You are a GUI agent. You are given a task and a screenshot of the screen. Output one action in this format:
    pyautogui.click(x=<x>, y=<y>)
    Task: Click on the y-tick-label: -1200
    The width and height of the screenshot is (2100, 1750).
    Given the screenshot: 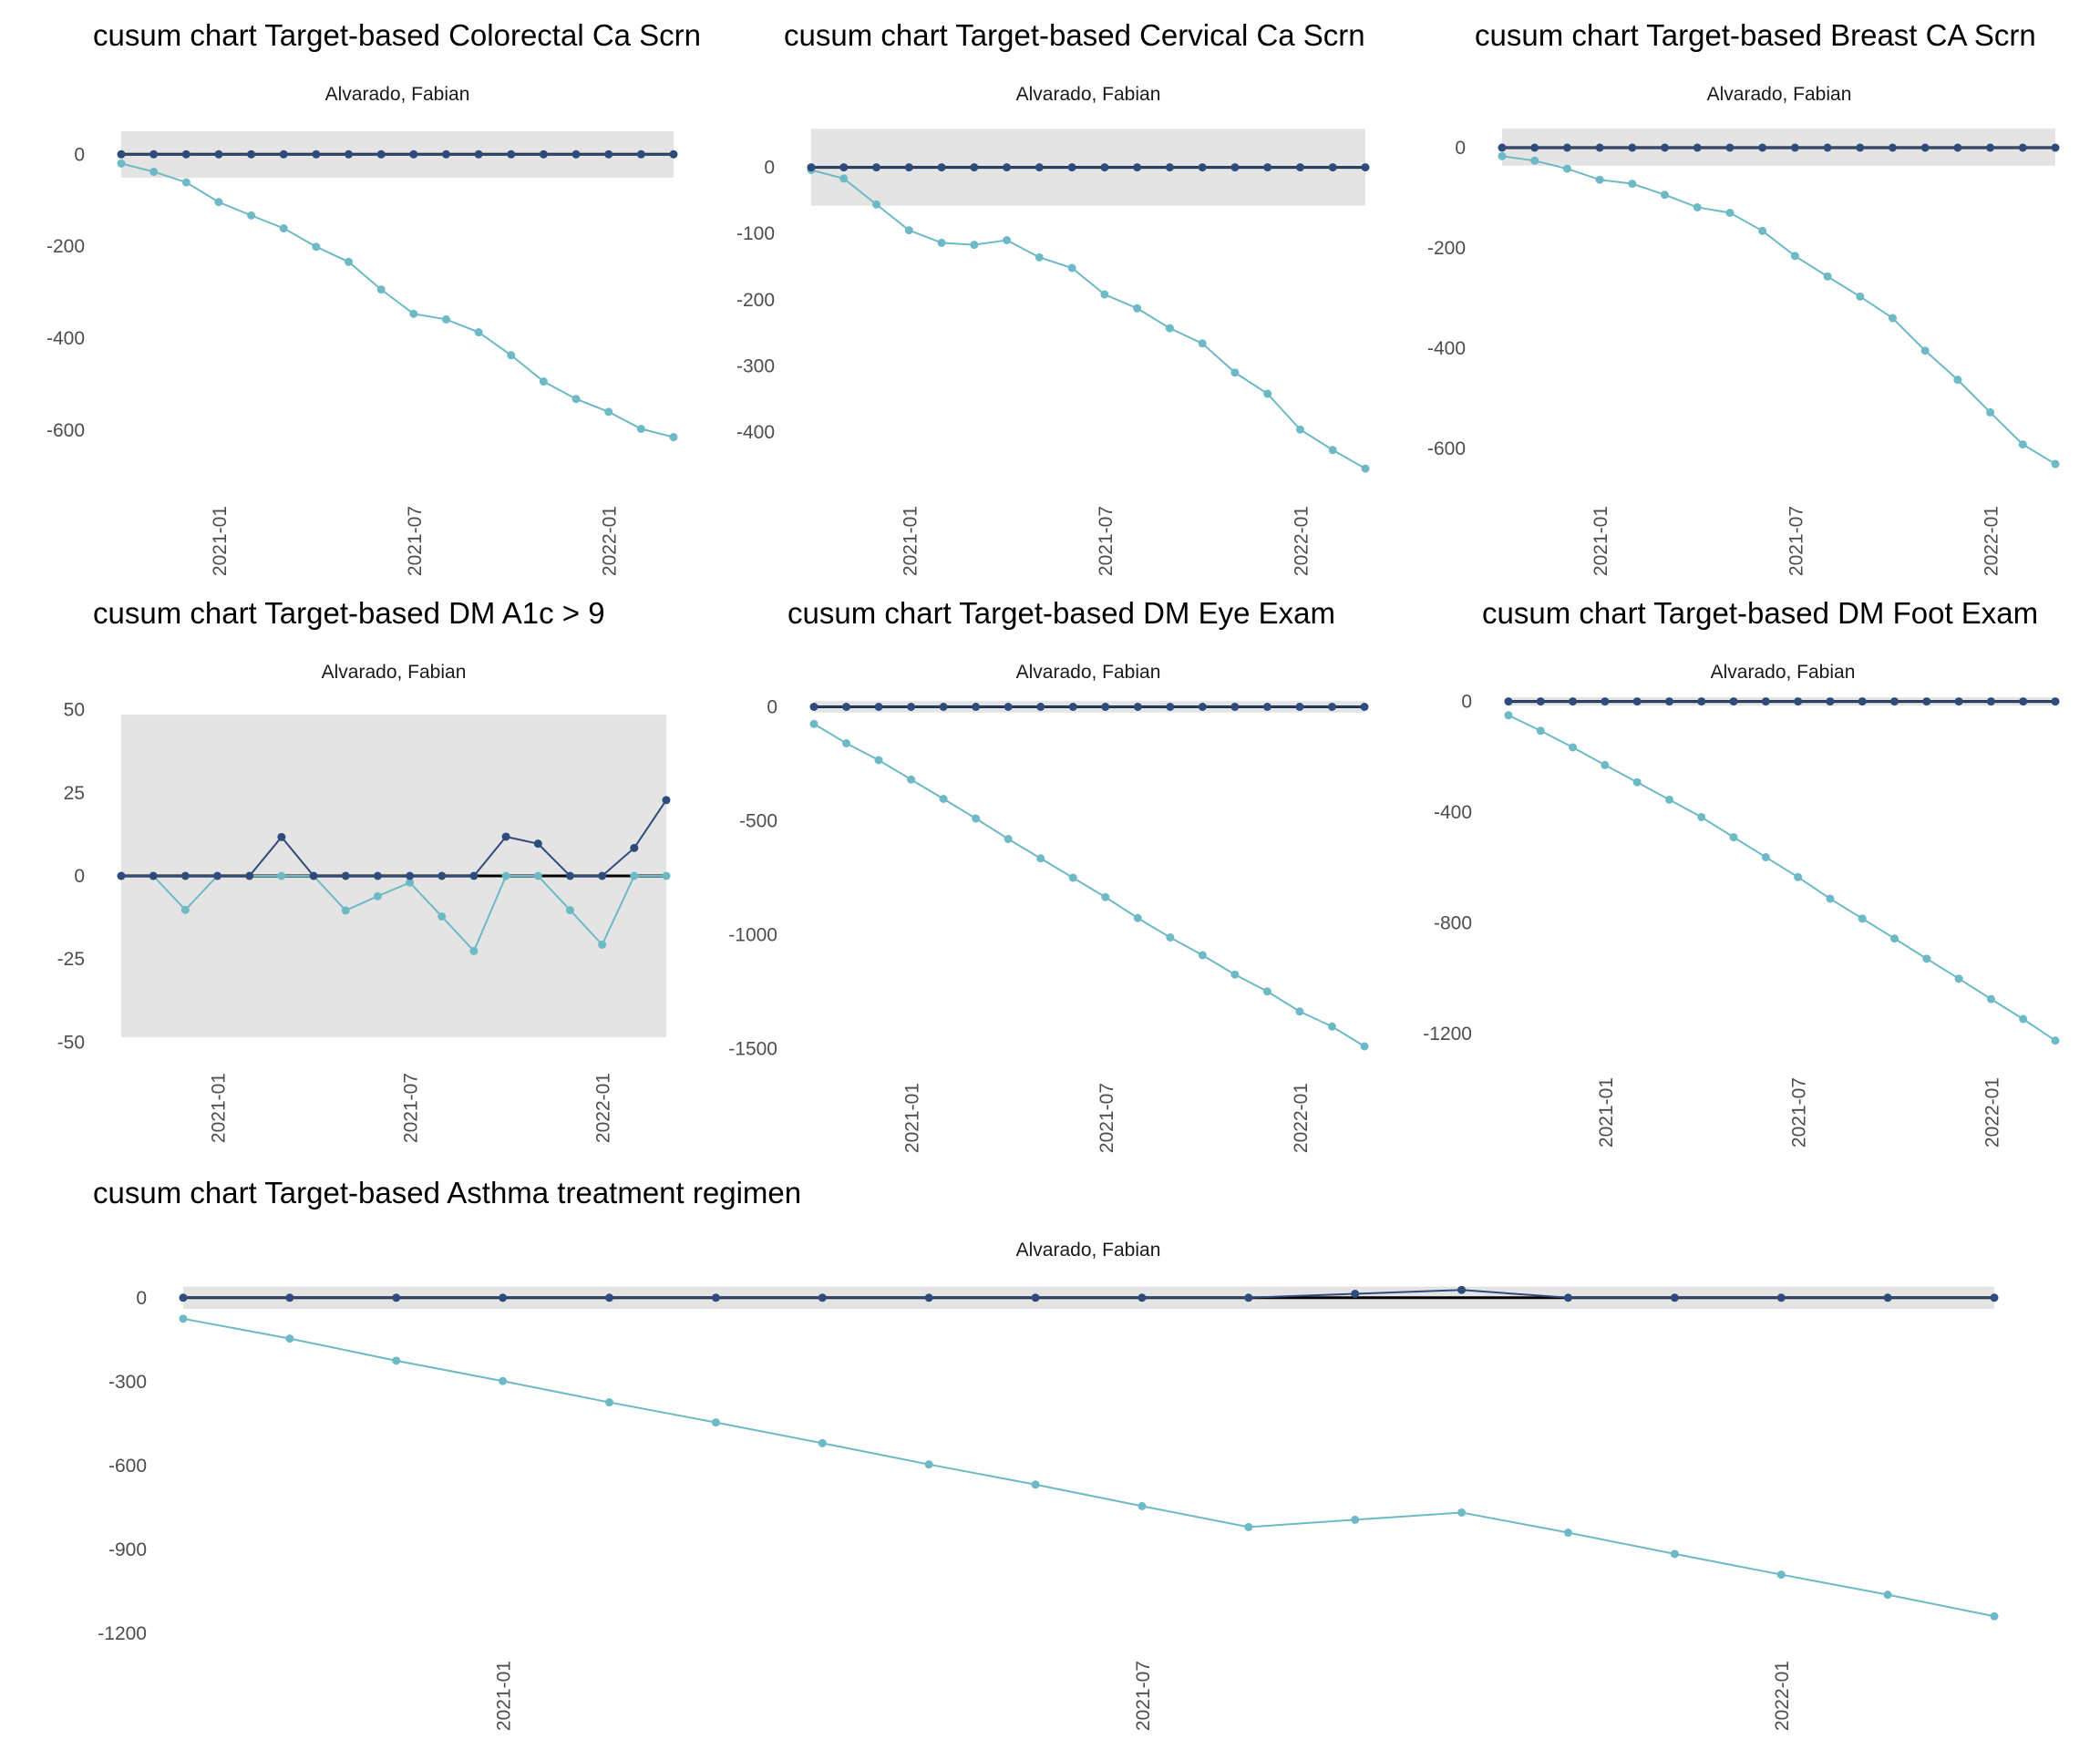 What is the action you would take?
    pyautogui.click(x=1448, y=1034)
    